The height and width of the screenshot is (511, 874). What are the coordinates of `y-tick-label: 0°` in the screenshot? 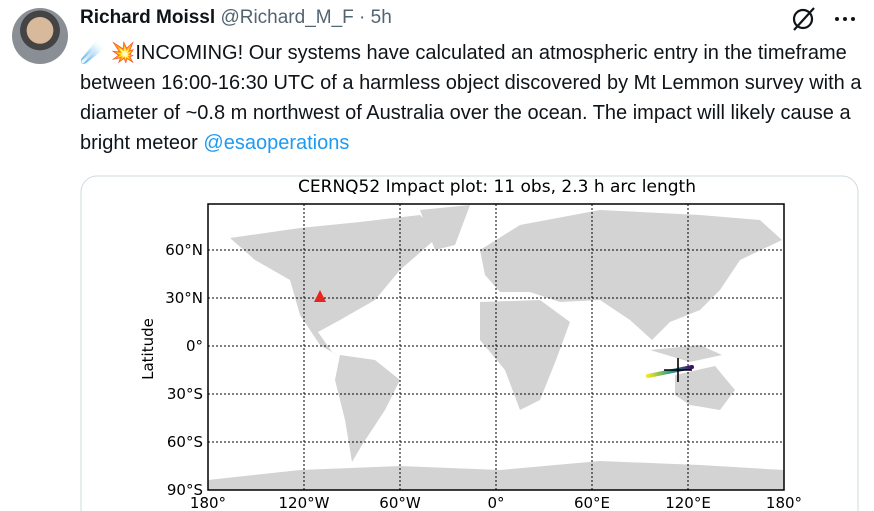 It's located at (194, 346).